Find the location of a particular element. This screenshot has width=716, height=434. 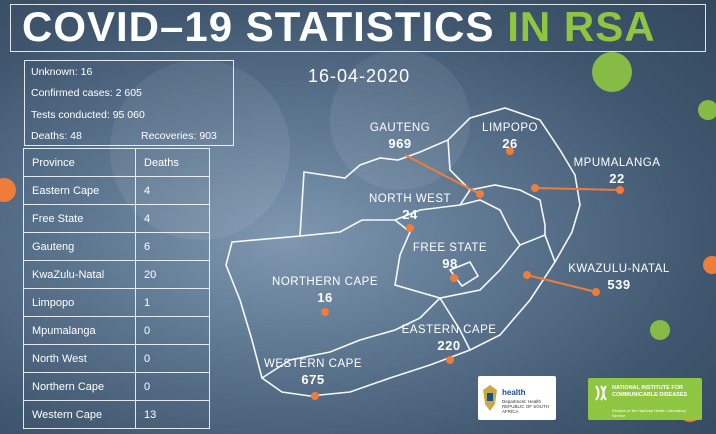

label-free-state: FREE STATE 98 is located at coordinates (450, 256).